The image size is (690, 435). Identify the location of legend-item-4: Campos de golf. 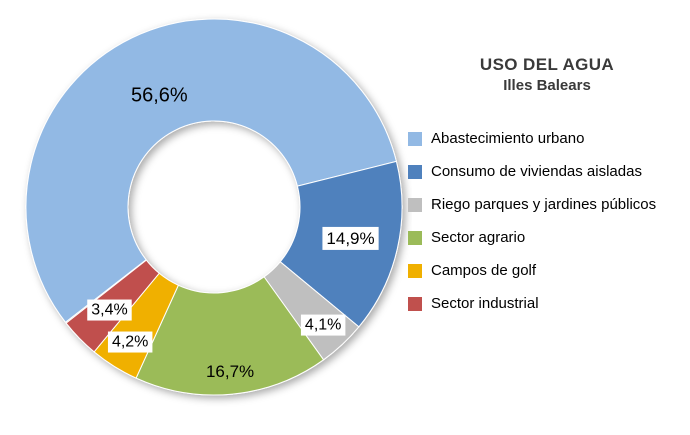
(547, 270).